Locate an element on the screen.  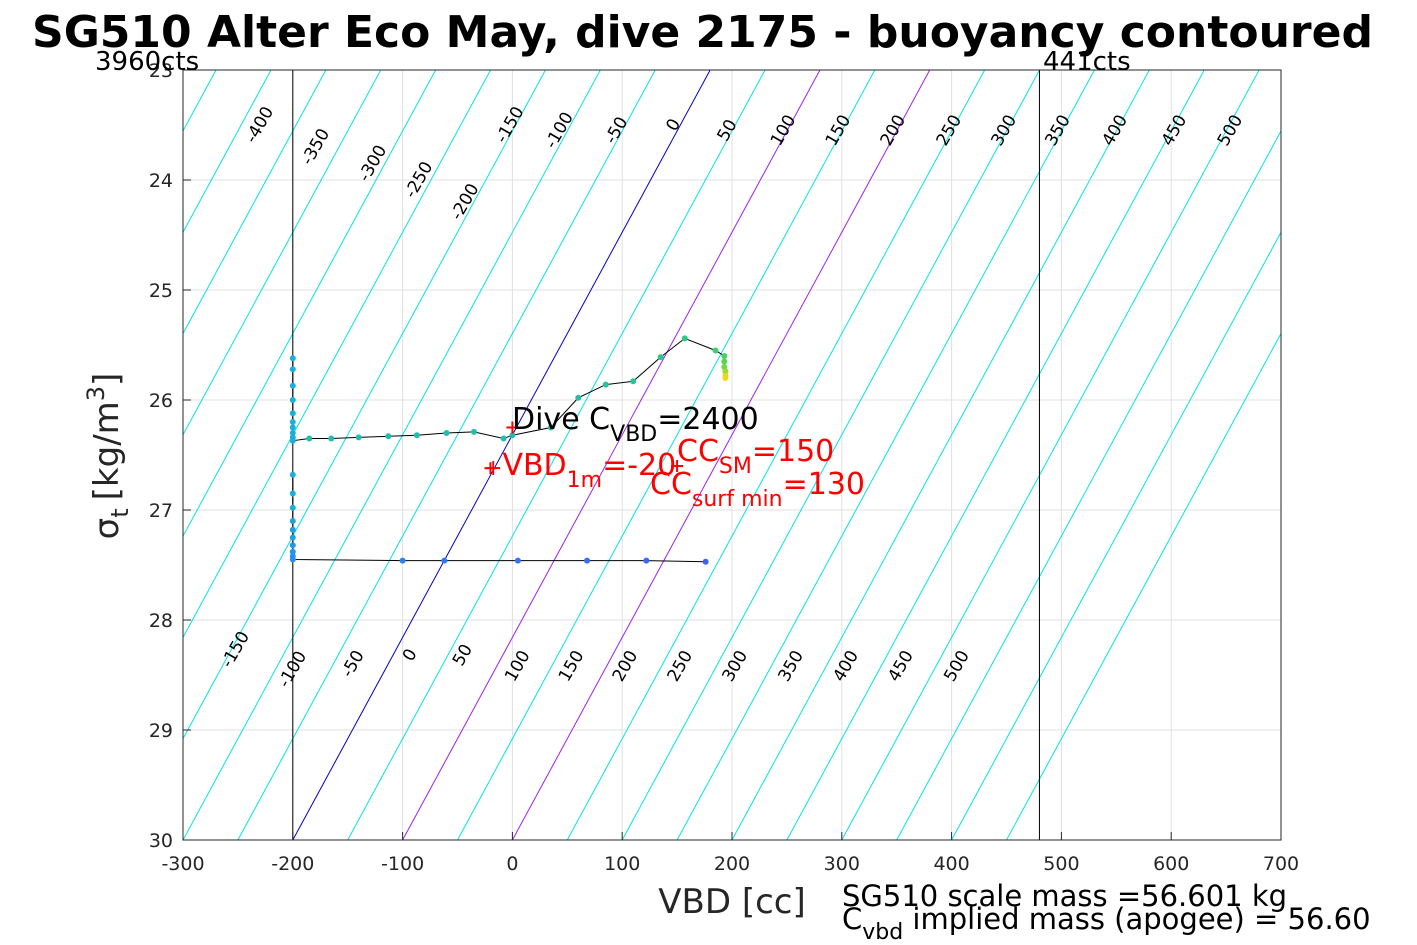
cc-sm-sub: SM is located at coordinates (735, 466).